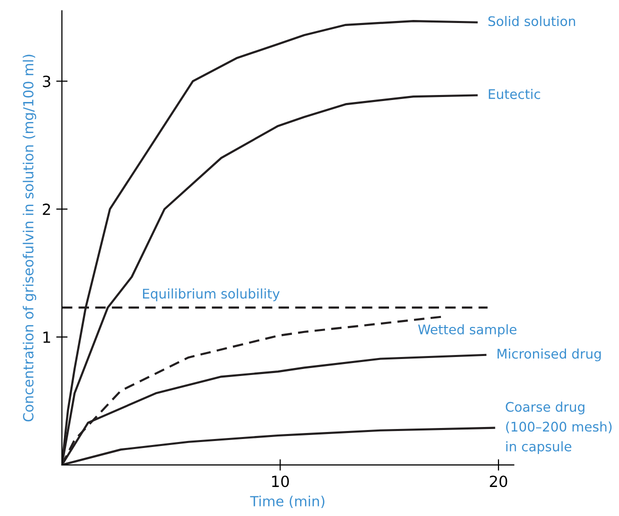 Image resolution: width=619 pixels, height=516 pixels. I want to click on x-tick-label: 10, so click(280, 482).